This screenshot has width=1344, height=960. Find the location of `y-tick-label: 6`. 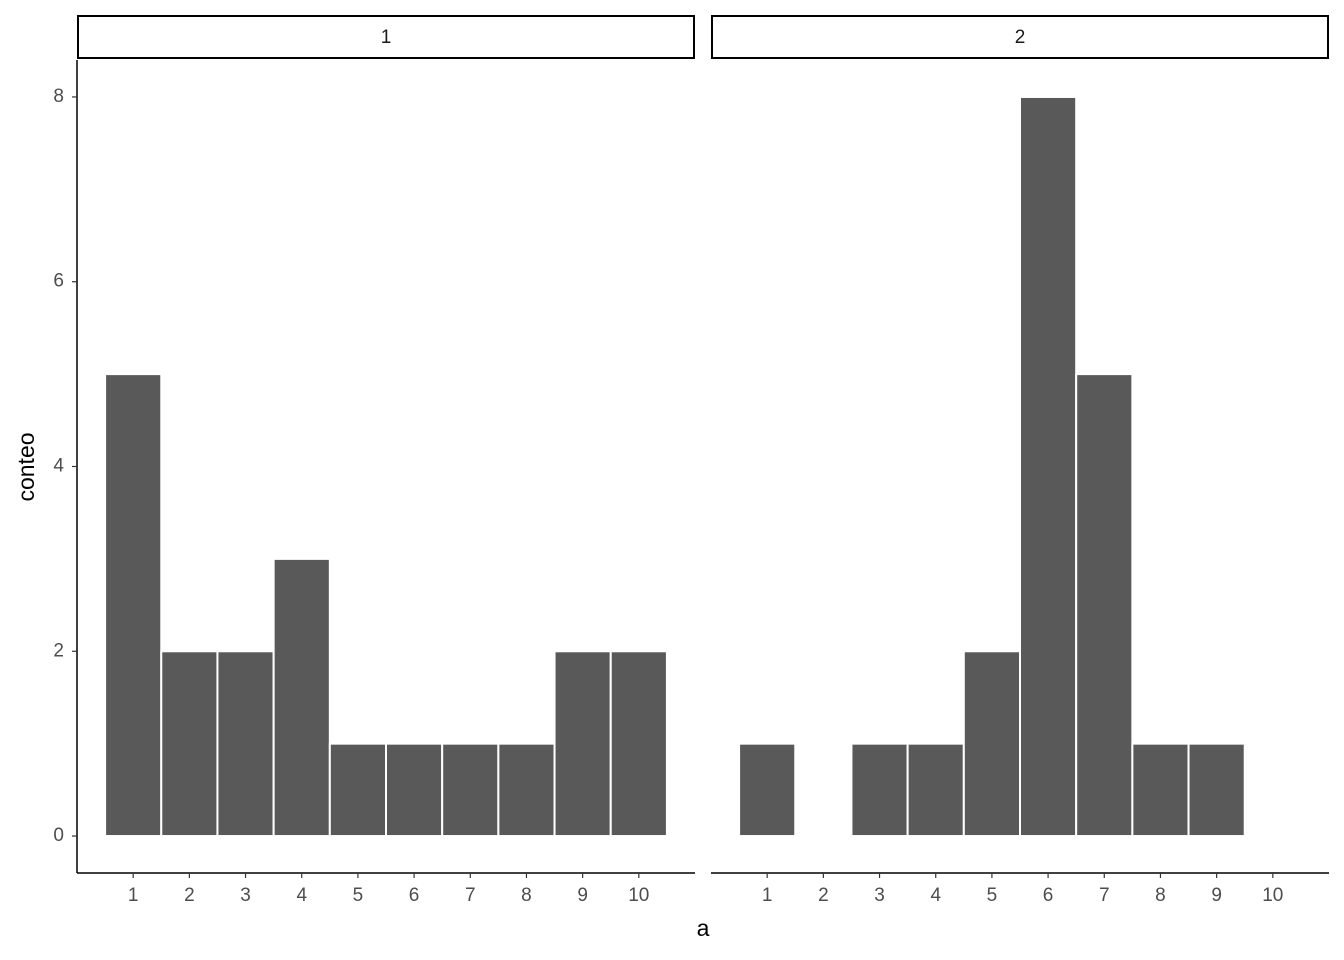

y-tick-label: 6 is located at coordinates (58, 281).